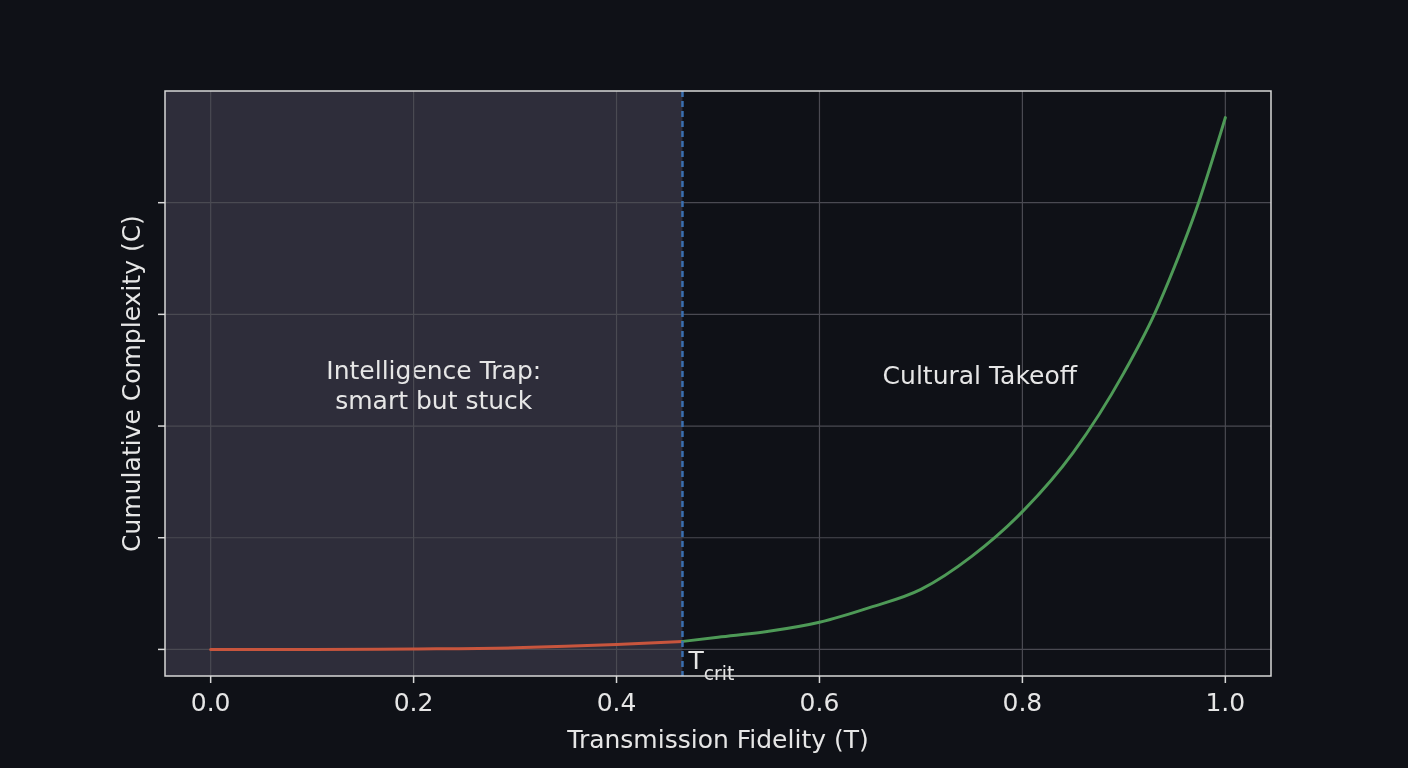  What do you see at coordinates (413, 702) in the screenshot?
I see `x-tick-label: 0.2` at bounding box center [413, 702].